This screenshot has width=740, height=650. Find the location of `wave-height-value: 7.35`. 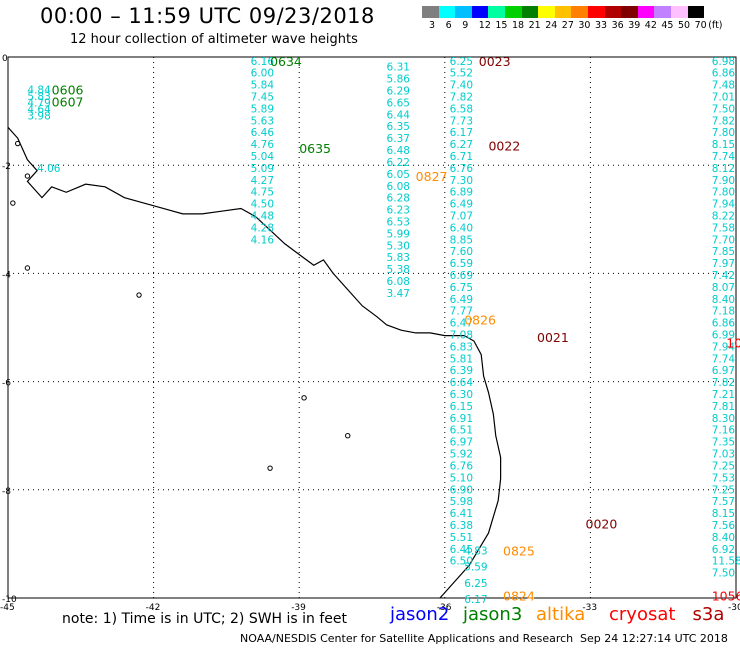

wave-height-value: 7.35 is located at coordinates (723, 443).